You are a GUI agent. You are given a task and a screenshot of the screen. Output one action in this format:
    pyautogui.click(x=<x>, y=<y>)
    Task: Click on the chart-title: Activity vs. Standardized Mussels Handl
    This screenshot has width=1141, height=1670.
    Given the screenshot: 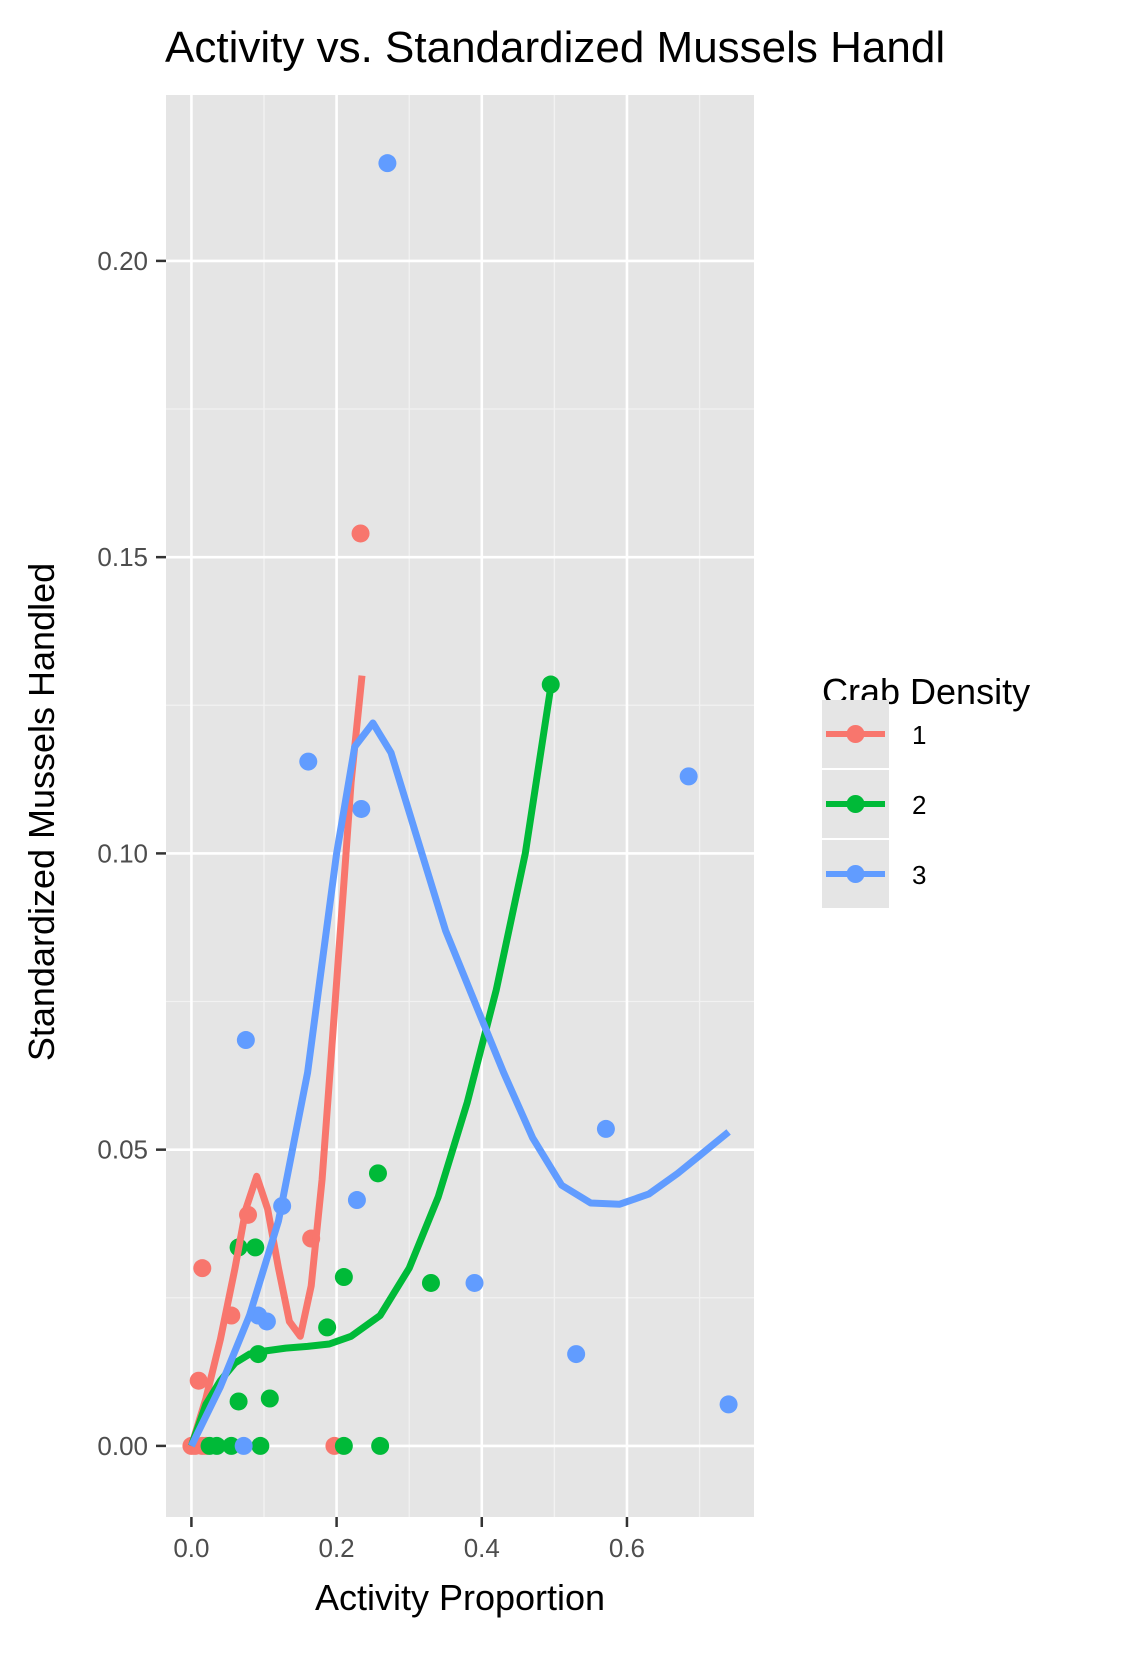 What is the action you would take?
    pyautogui.click(x=555, y=47)
    